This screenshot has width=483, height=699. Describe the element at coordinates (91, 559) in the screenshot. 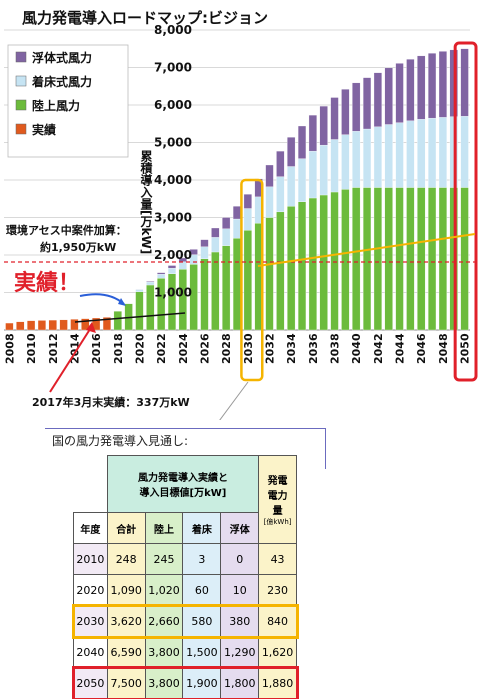

I see `cell-year: 2010` at that location.